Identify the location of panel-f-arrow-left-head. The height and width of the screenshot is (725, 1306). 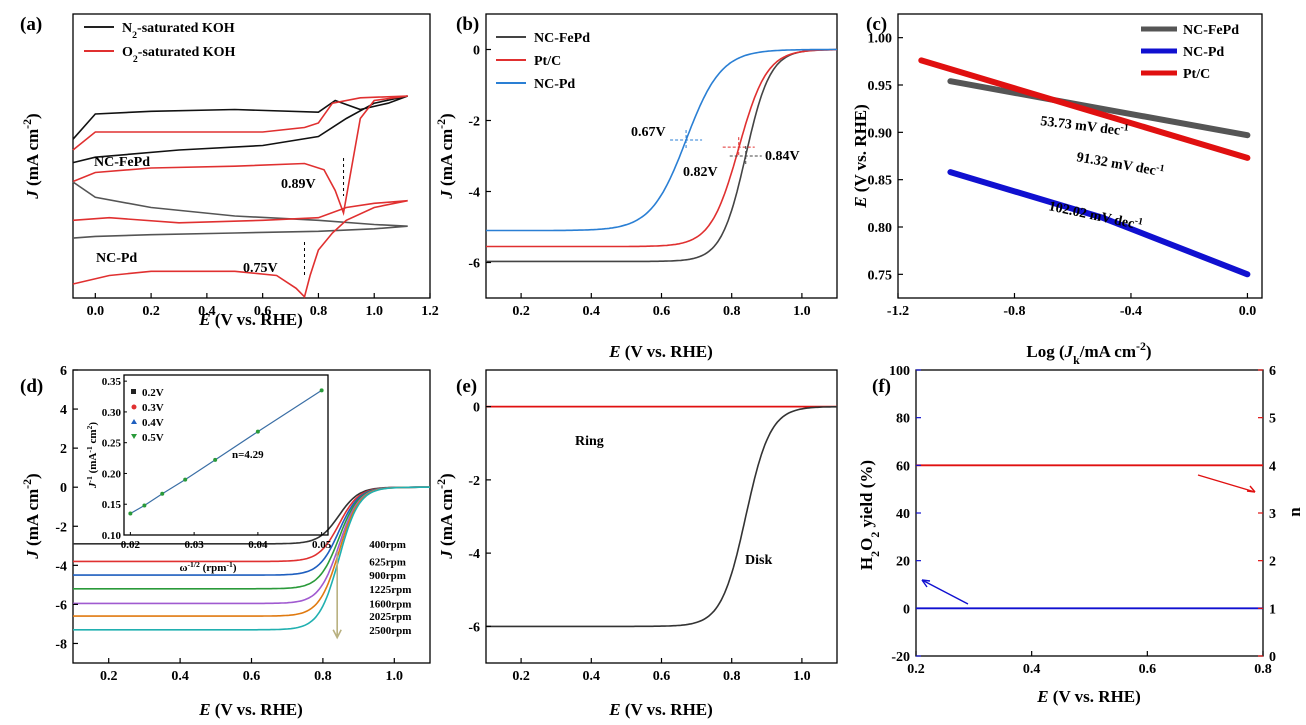
(926, 583).